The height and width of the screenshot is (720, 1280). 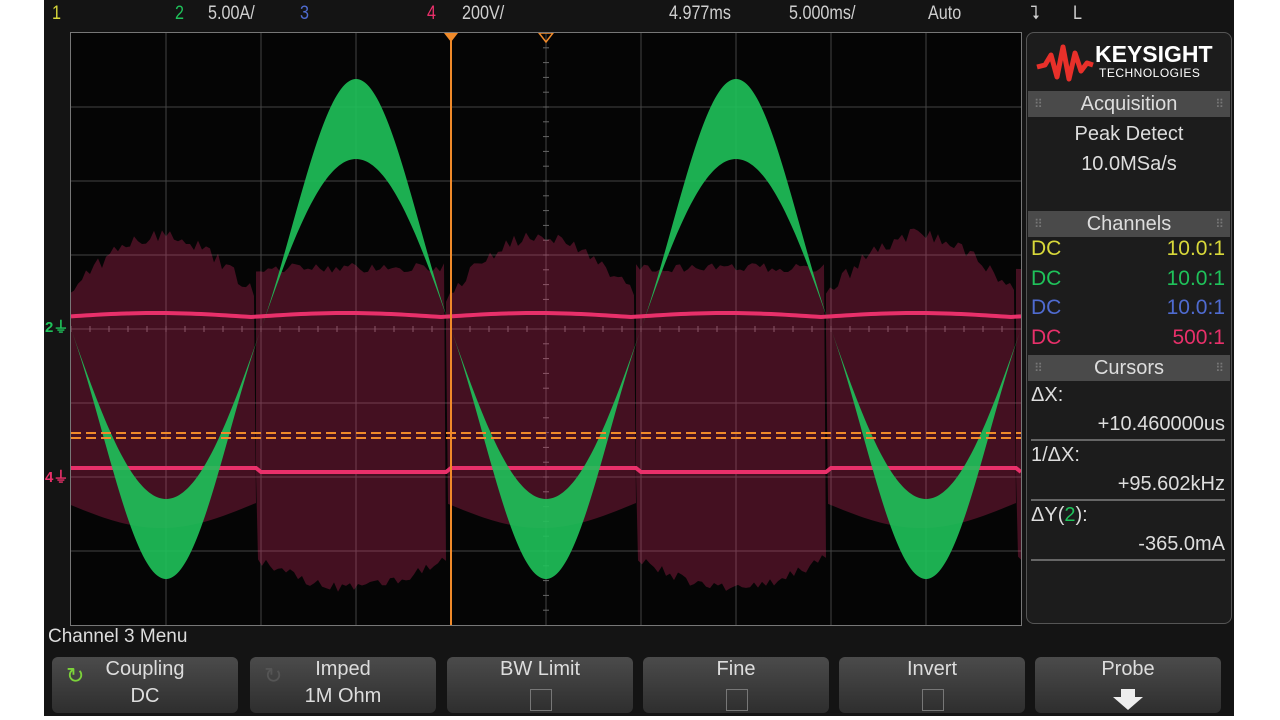 What do you see at coordinates (736, 669) in the screenshot?
I see `softkey-label: Fine` at bounding box center [736, 669].